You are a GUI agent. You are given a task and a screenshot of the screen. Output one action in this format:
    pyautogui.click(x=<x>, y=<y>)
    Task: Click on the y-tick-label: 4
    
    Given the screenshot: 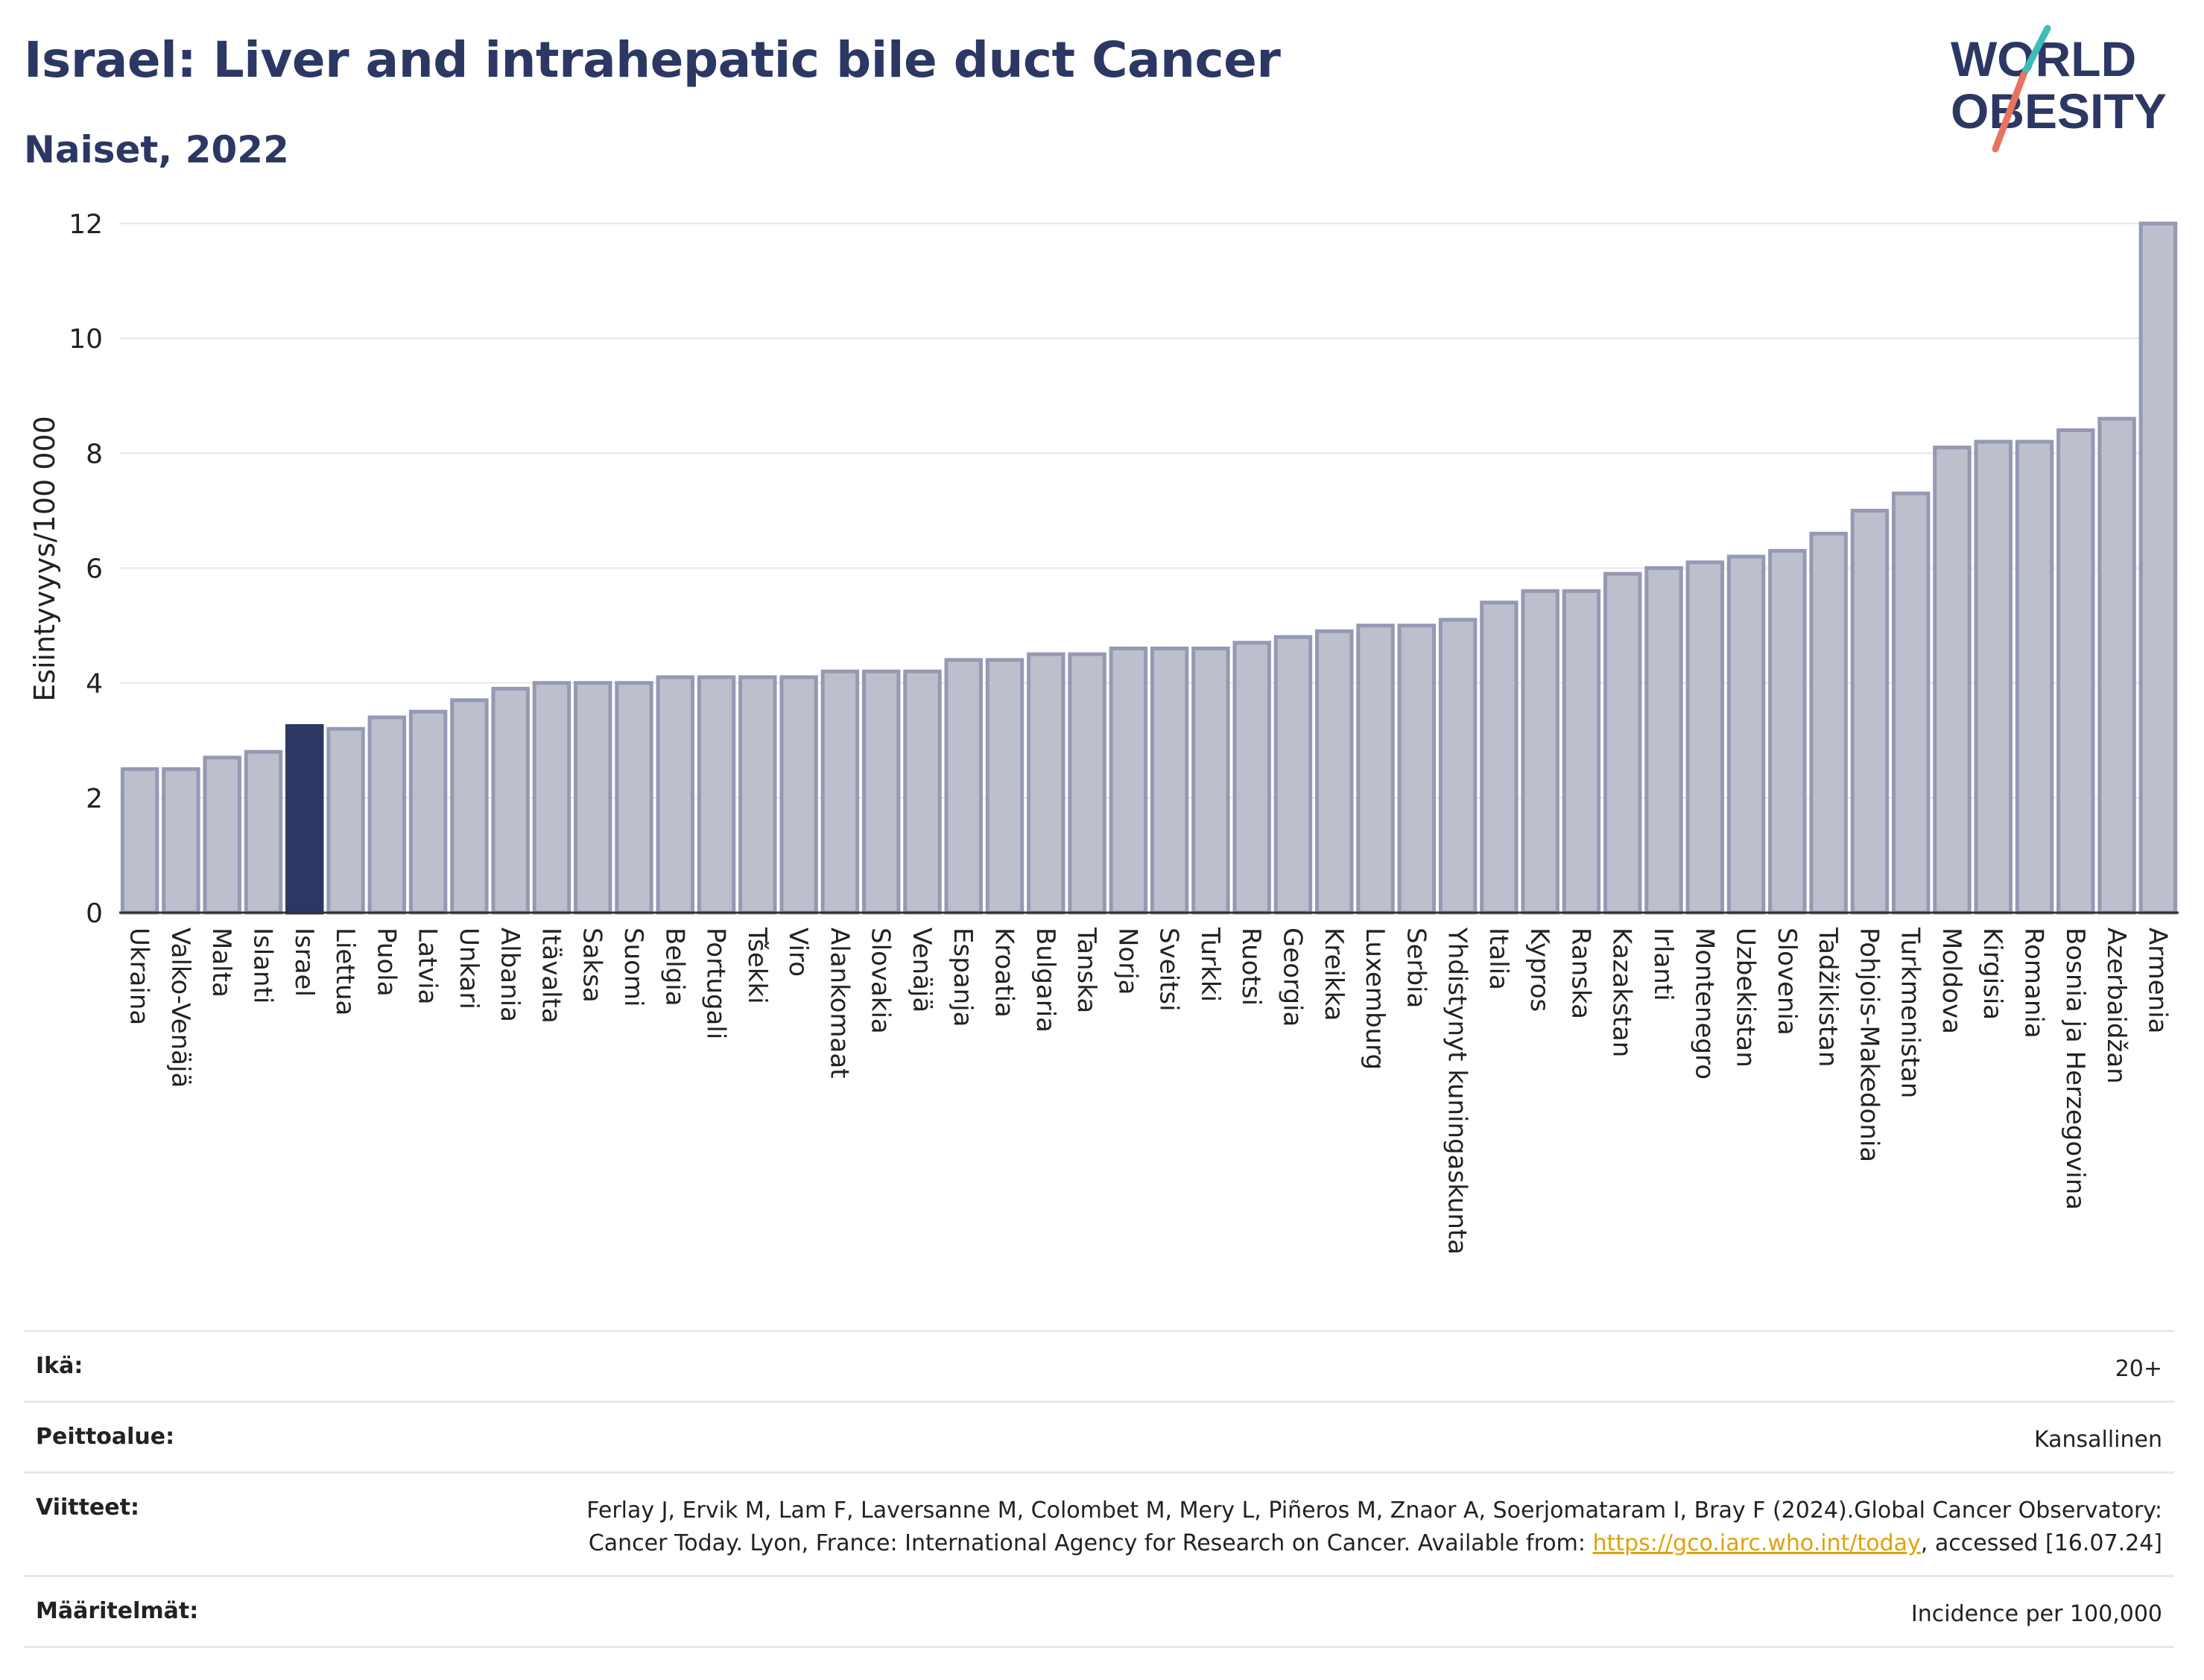 What is the action you would take?
    pyautogui.click(x=94, y=684)
    